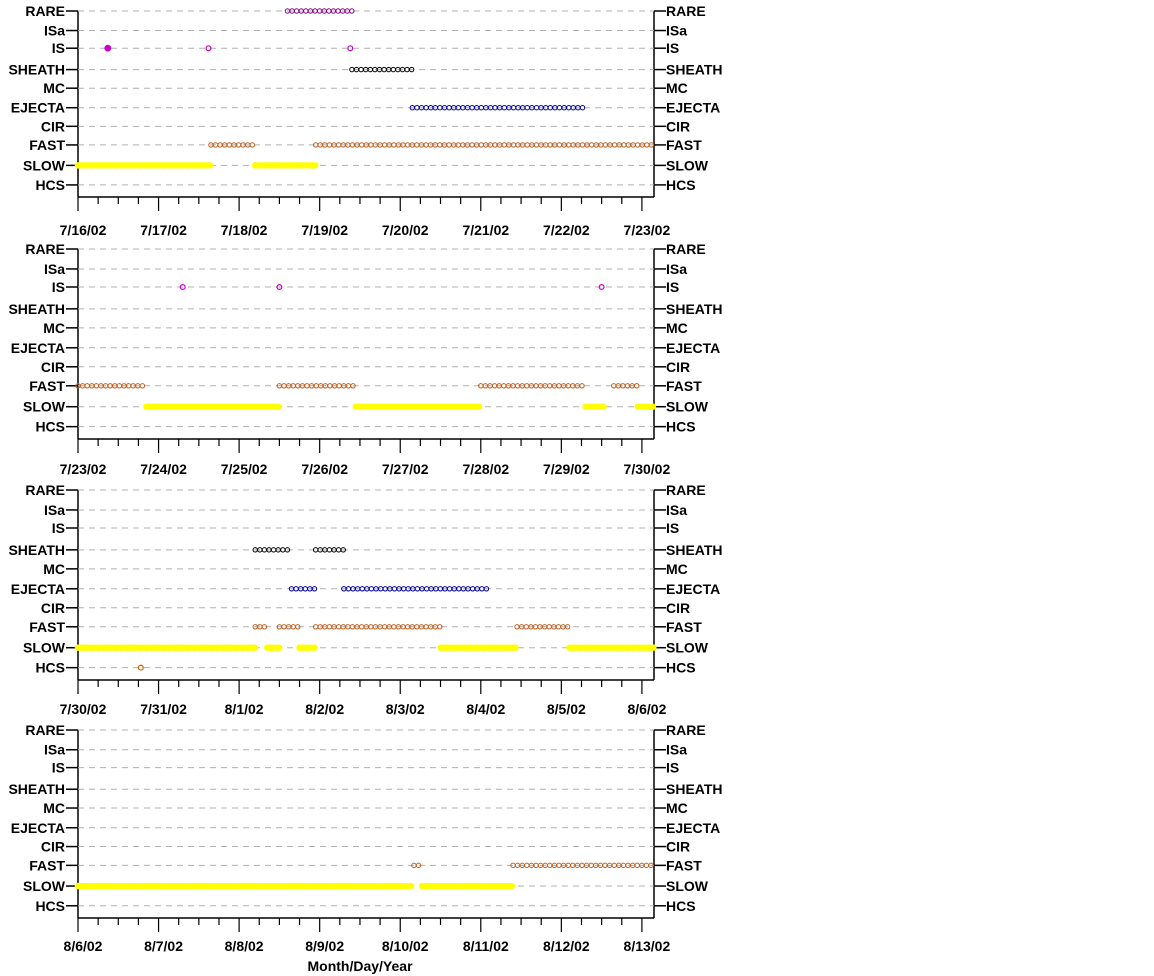 This screenshot has width=1154, height=976. What do you see at coordinates (485, 230) in the screenshot?
I see `x-tick-label: 7/21/02` at bounding box center [485, 230].